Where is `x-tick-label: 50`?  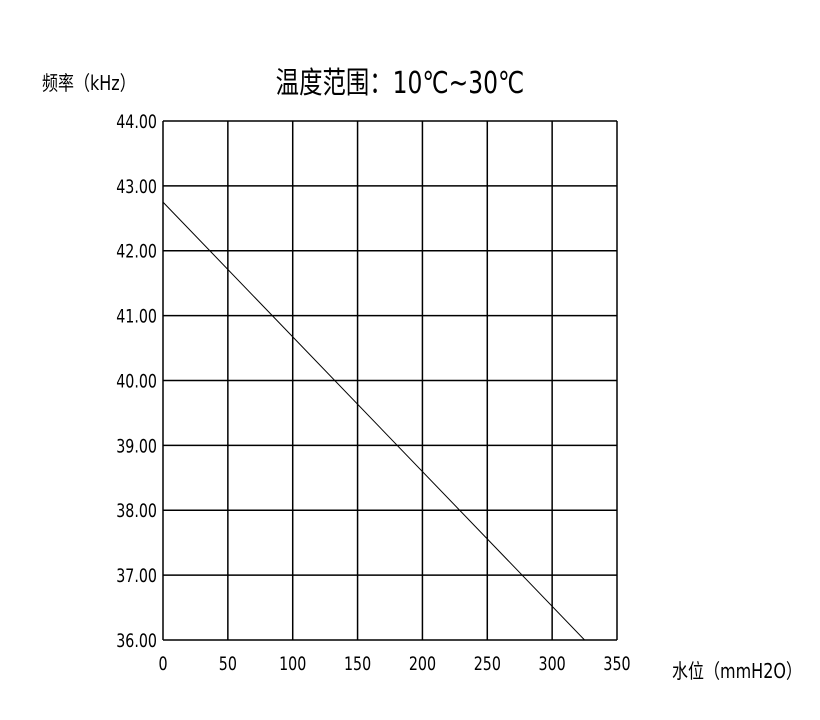 x-tick-label: 50 is located at coordinates (228, 663).